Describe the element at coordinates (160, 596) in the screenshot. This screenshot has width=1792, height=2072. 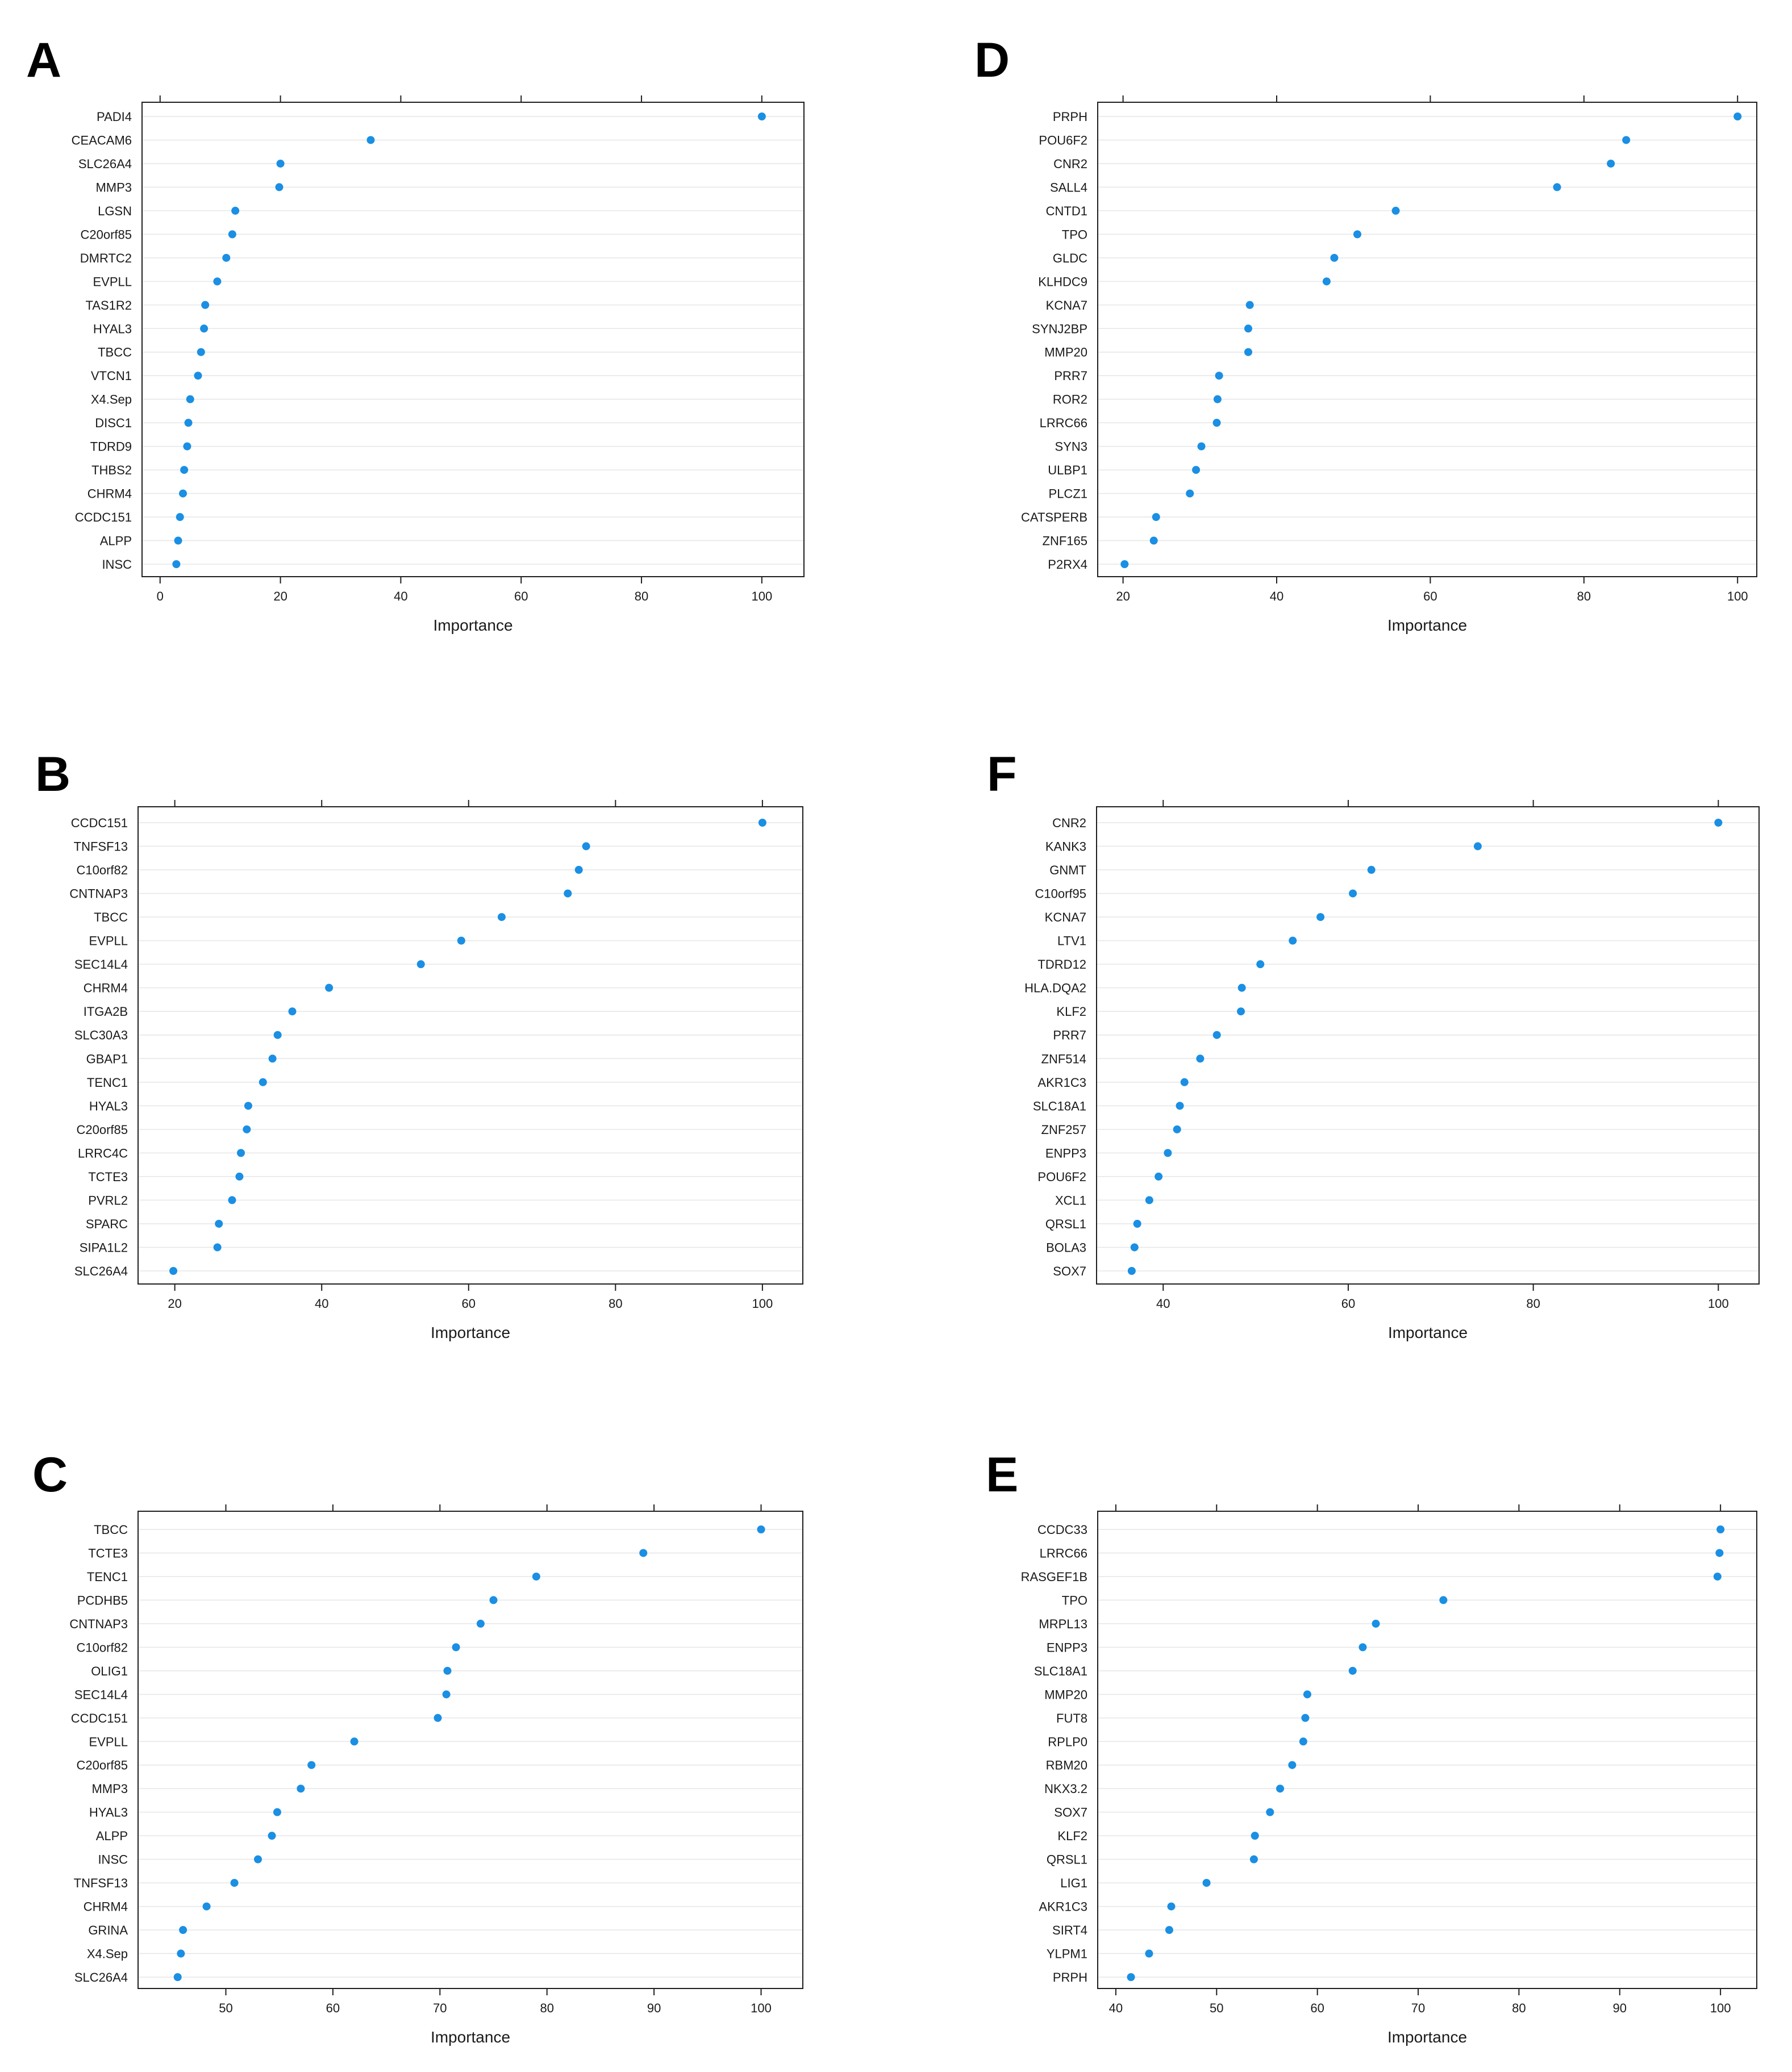
I see `x-tick-label: 0` at that location.